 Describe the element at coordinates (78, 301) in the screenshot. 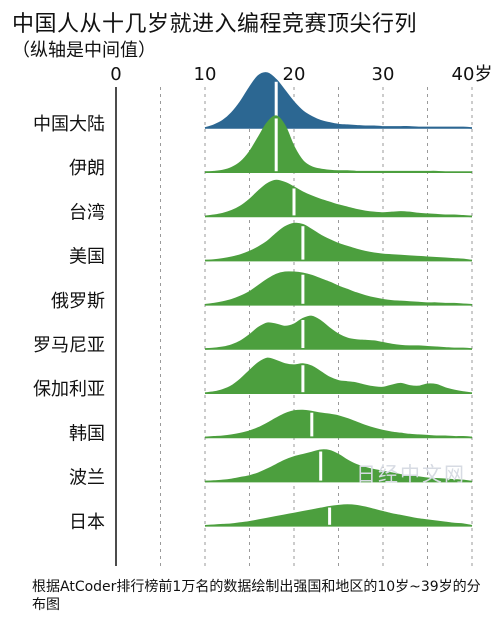

I see `region-label: 俄罗斯` at that location.